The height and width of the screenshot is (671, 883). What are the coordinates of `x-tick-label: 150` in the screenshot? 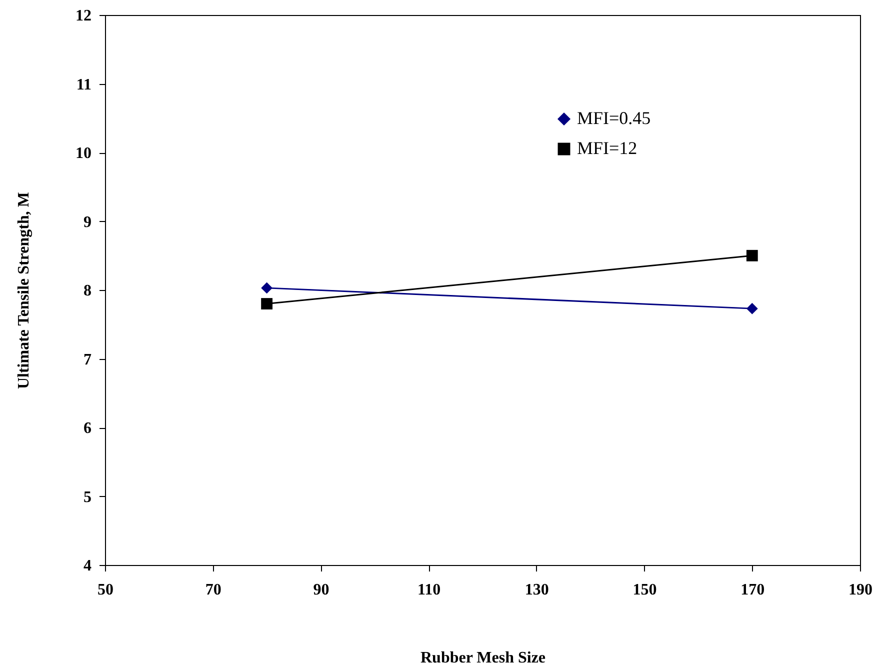 It's located at (644, 590).